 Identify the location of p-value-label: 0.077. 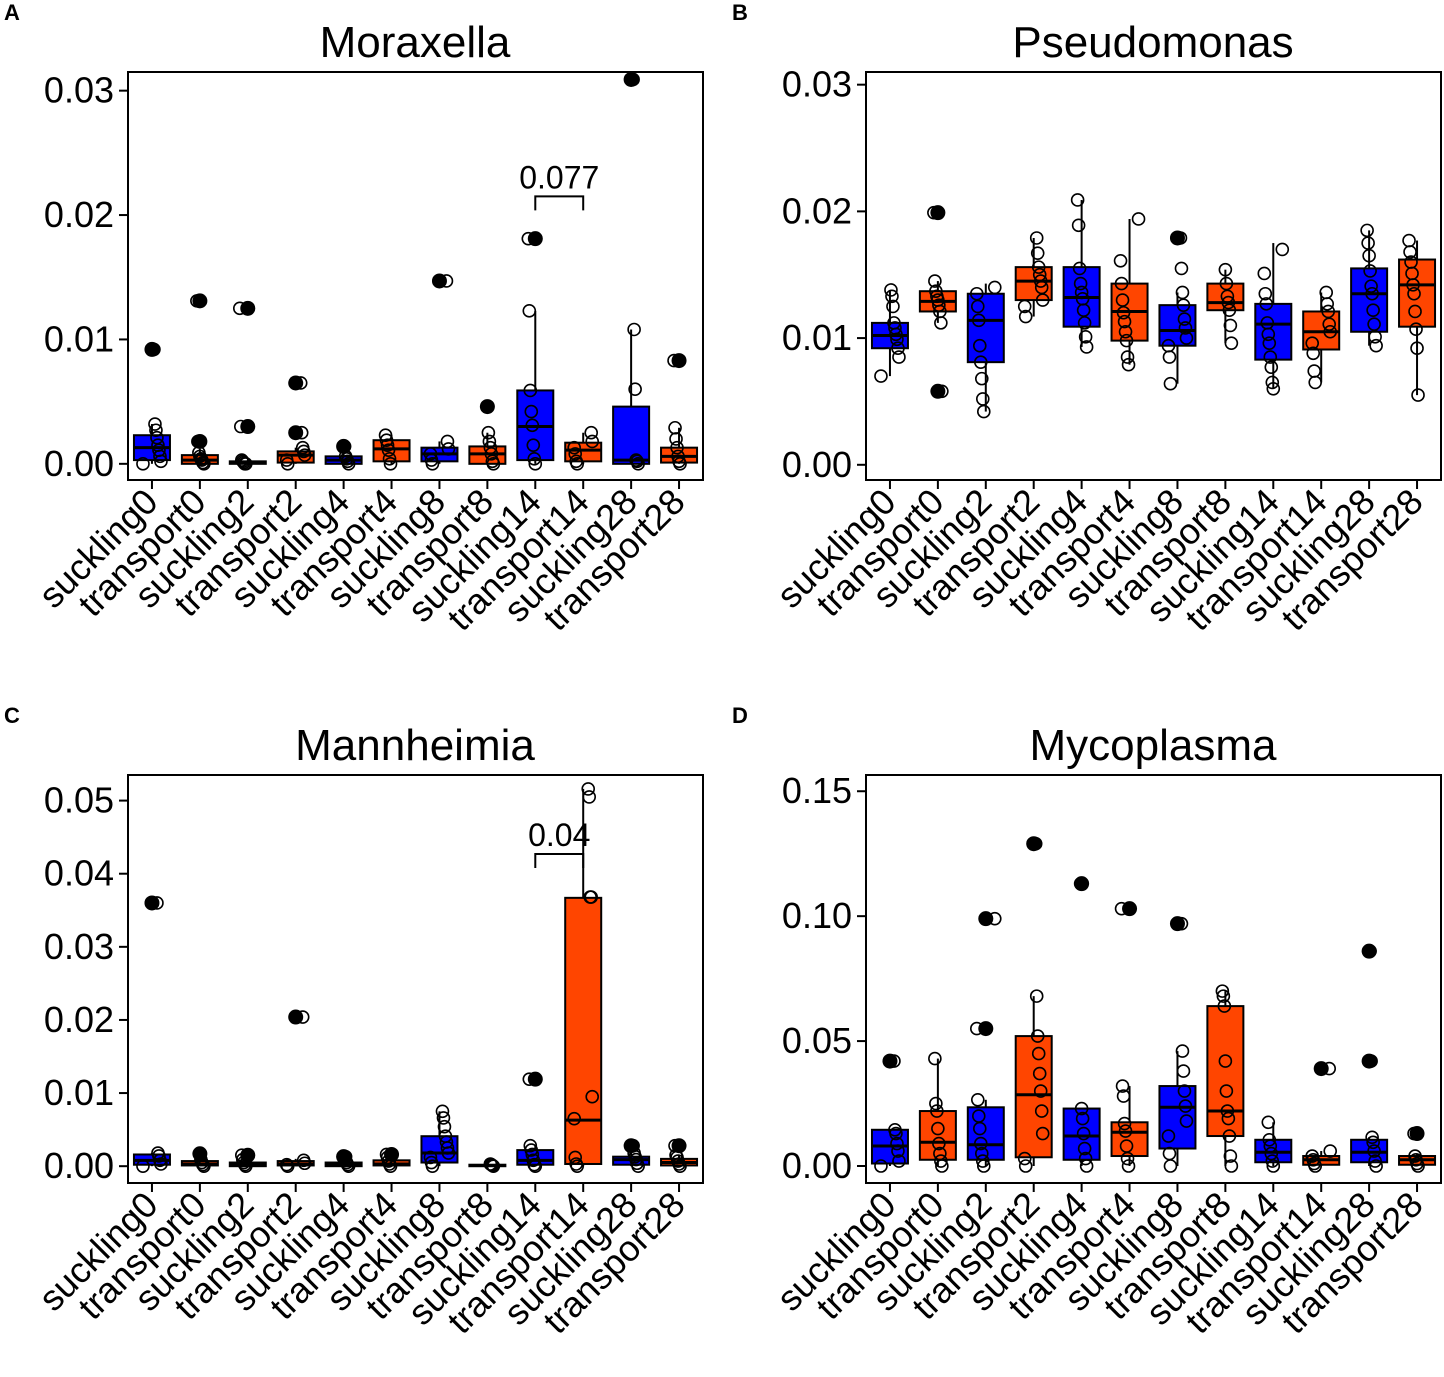
(559, 177).